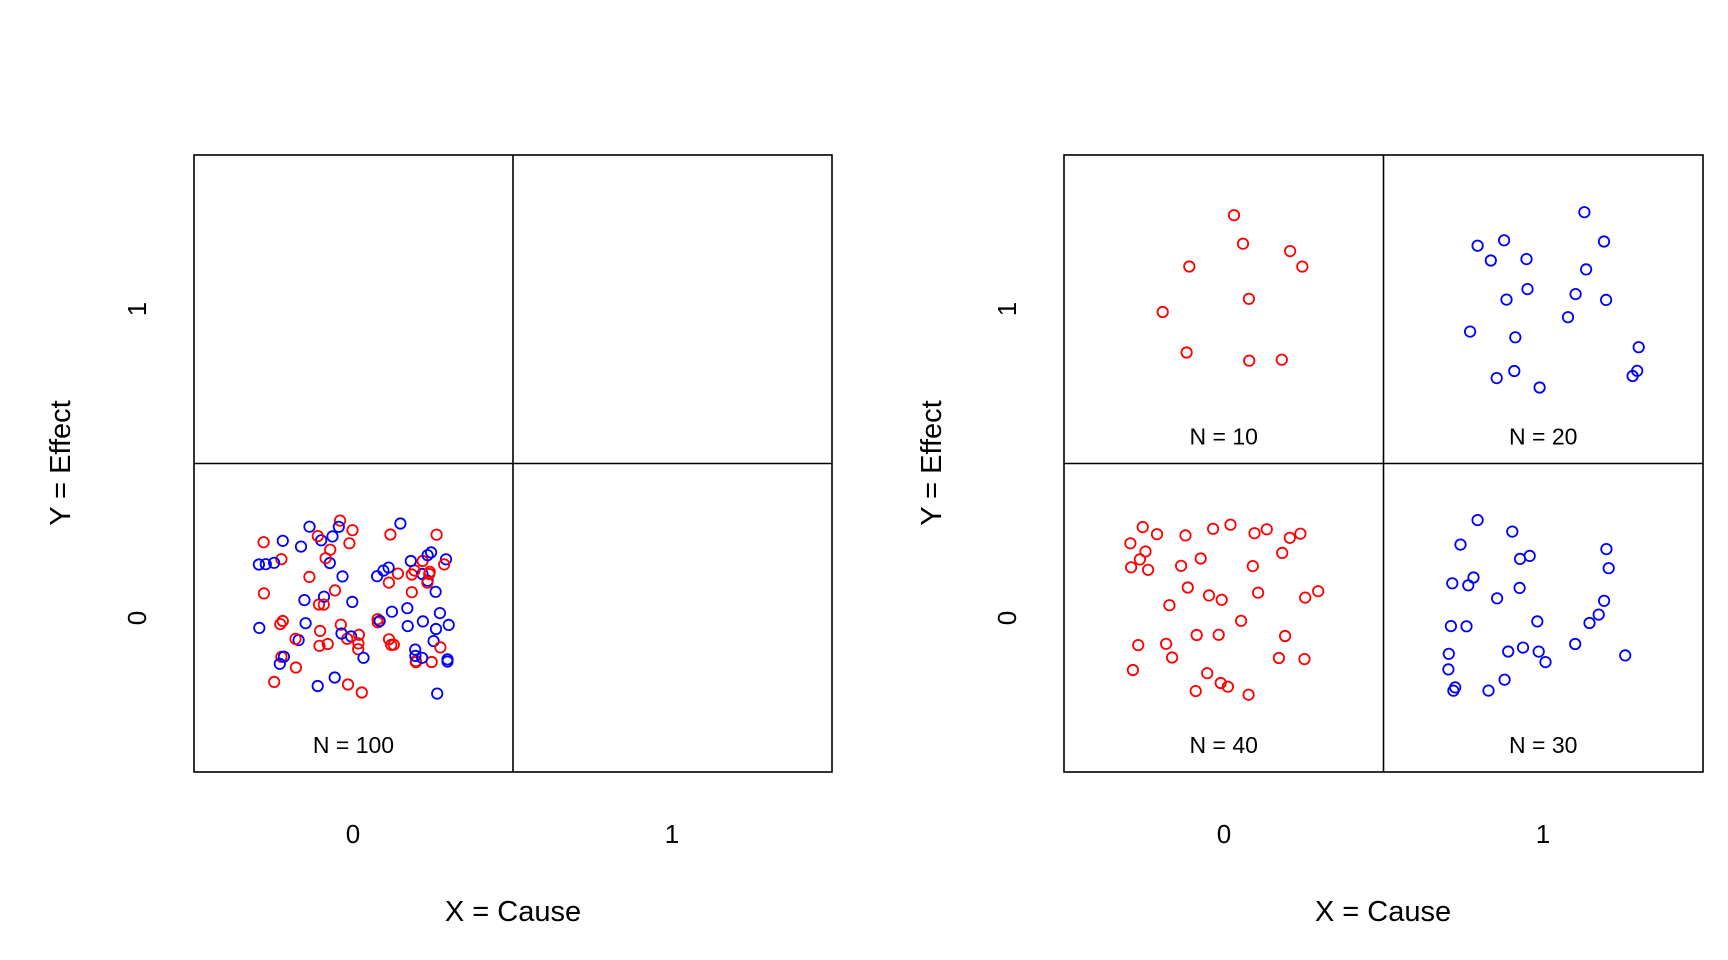  Describe the element at coordinates (1384, 591) in the screenshot. I see `count-labels: N = 40 N = 30 N = 10 N = 20` at that location.